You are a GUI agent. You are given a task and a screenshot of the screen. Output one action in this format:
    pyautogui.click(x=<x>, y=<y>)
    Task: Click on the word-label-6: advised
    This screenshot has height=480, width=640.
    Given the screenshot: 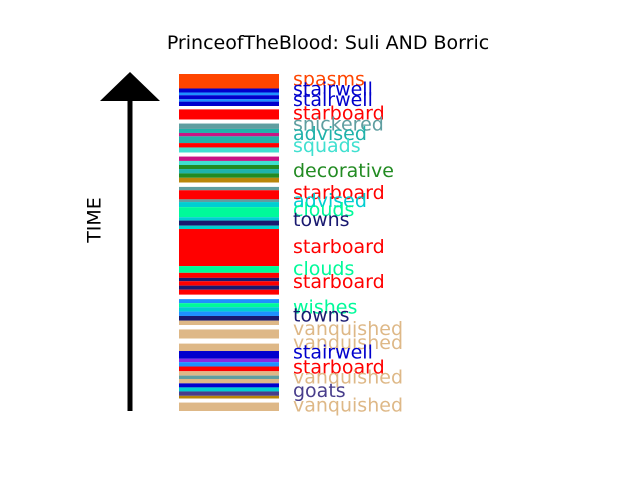 What is the action you would take?
    pyautogui.click(x=330, y=134)
    